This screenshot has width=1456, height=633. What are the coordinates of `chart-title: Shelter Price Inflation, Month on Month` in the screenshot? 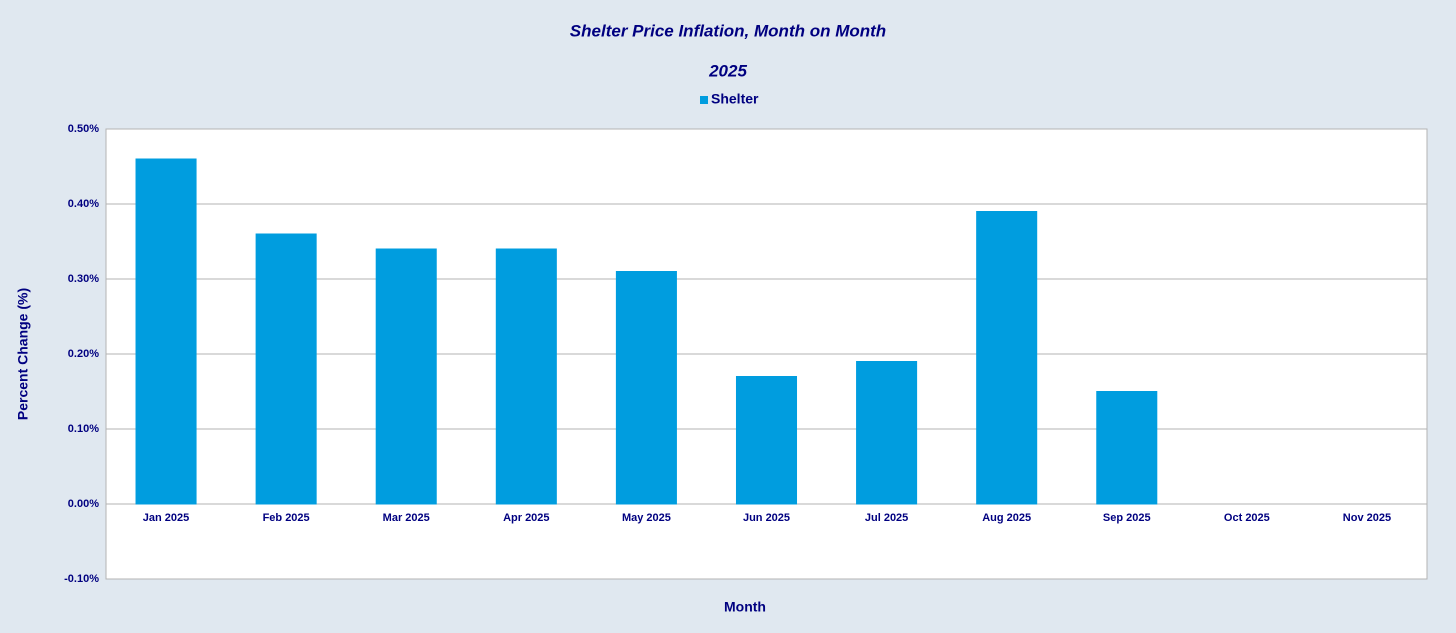 It's located at (728, 30).